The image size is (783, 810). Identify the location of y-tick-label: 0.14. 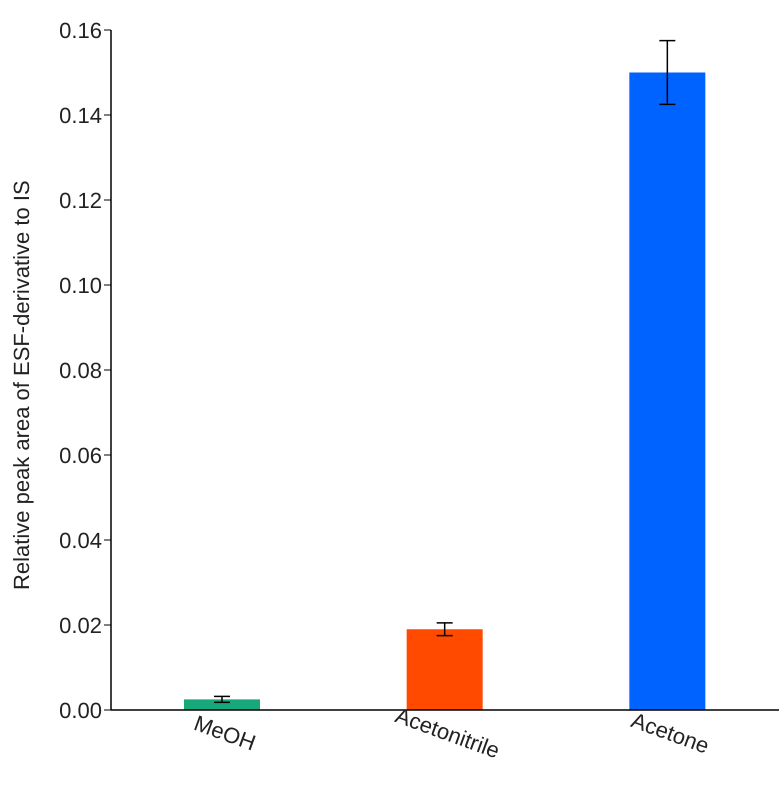
(80, 115).